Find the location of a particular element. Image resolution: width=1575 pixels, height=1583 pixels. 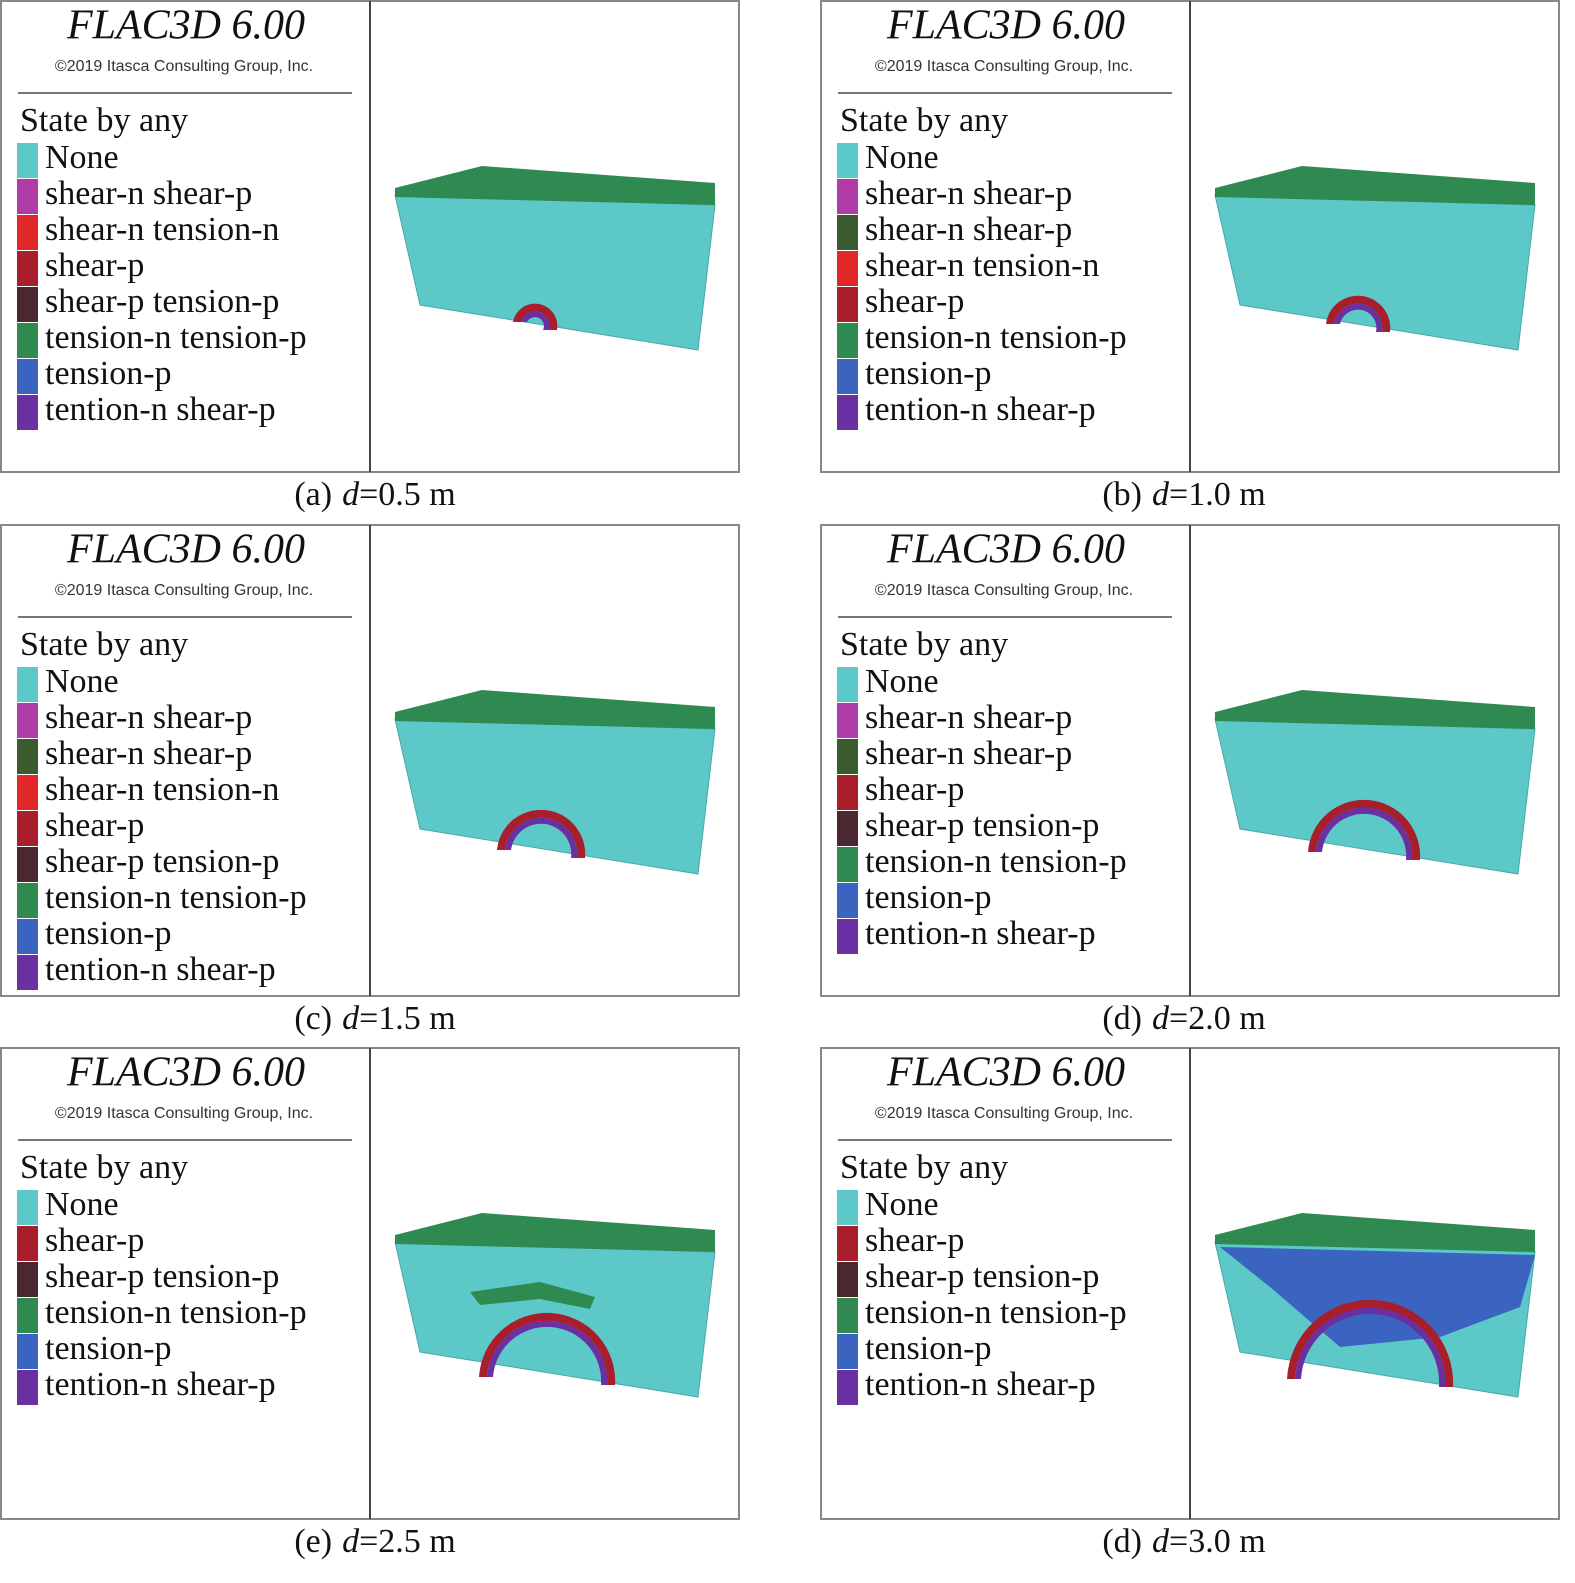

caption: (c) d=1.5 m is located at coordinates (374, 1018).